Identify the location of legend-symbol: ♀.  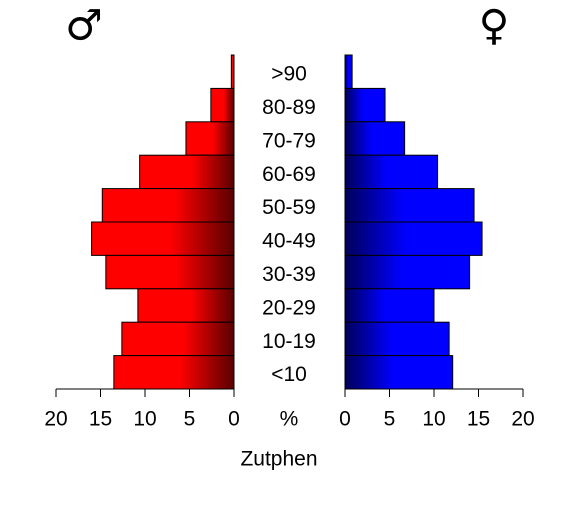
(494, 25).